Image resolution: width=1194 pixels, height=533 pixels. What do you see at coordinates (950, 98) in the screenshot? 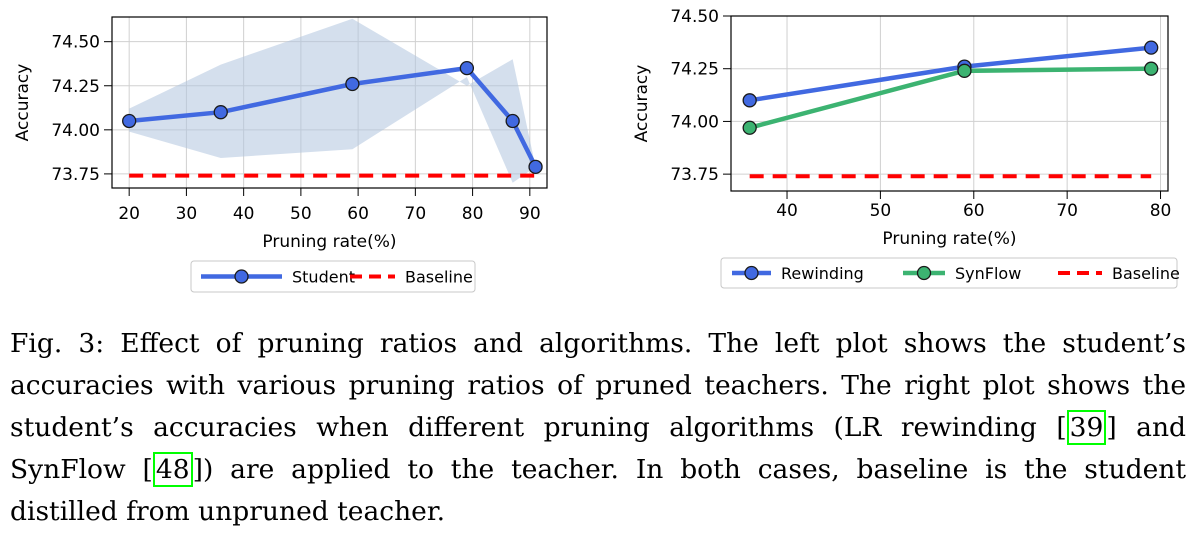
I see `series-line-synflow` at bounding box center [950, 98].